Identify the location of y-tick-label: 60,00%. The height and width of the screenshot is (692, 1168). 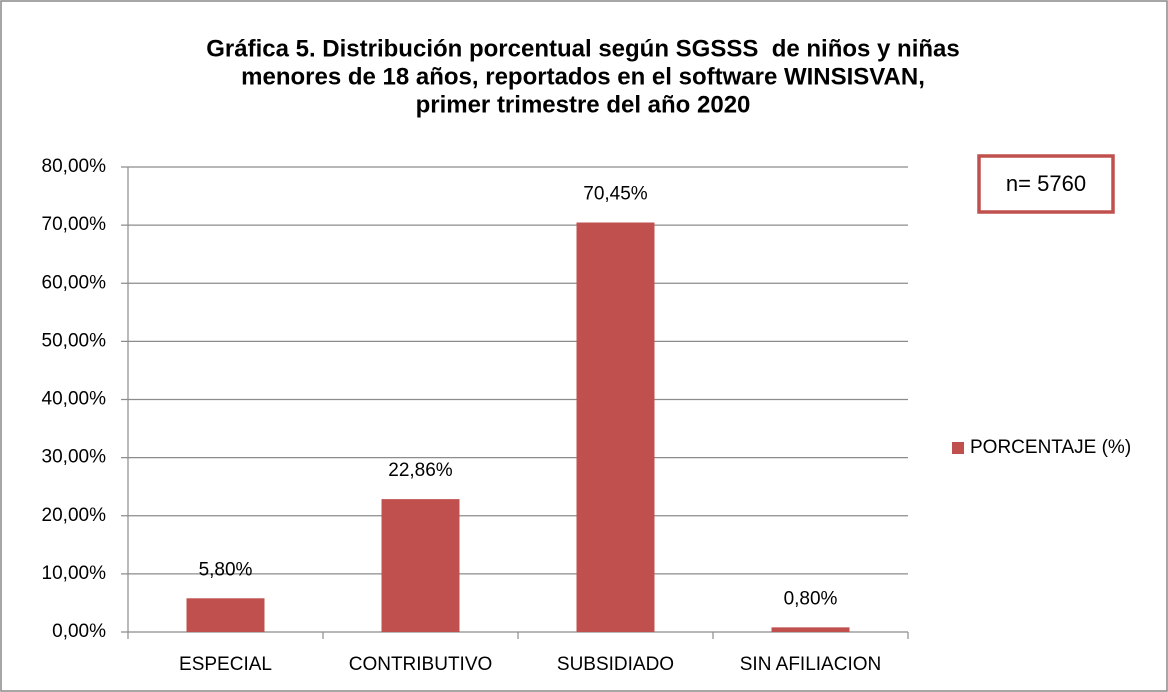
(74, 282).